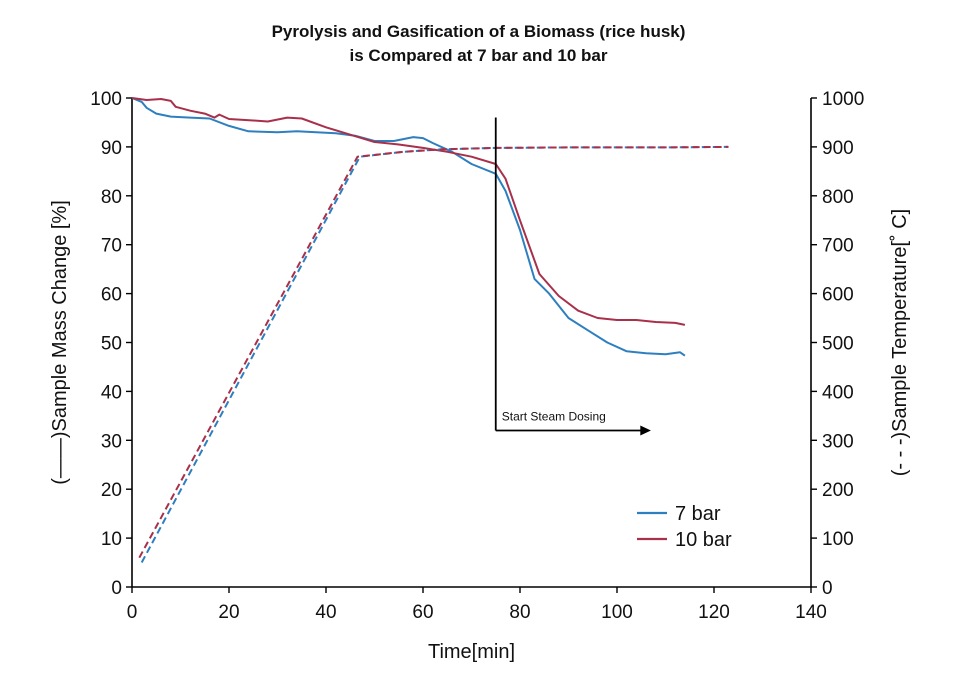 The height and width of the screenshot is (698, 957). Describe the element at coordinates (554, 417) in the screenshot. I see `steam-dosing-label: Start Steam Dosing` at that location.